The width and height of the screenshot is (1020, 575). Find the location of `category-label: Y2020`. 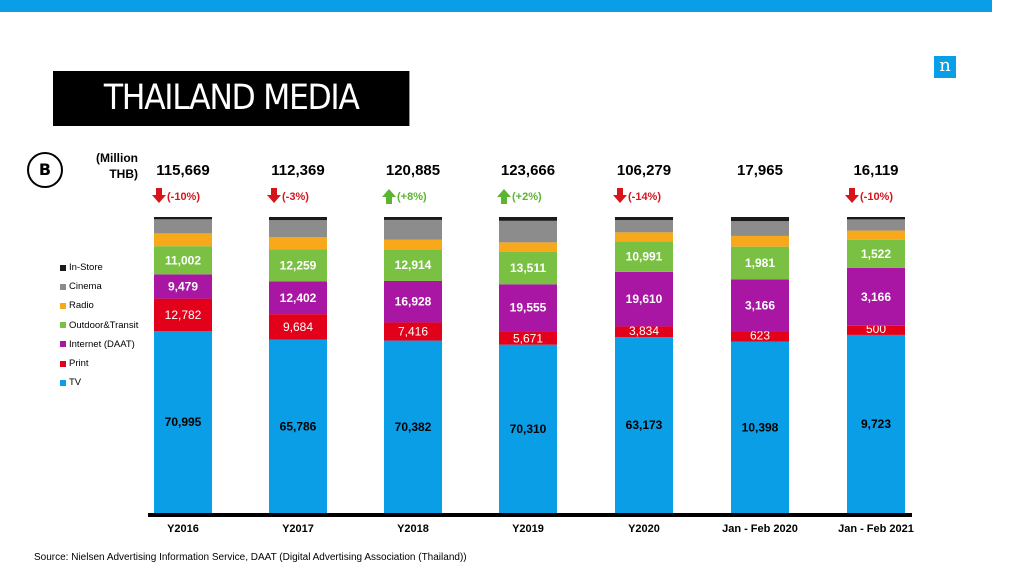

category-label: Y2020 is located at coordinates (644, 529).